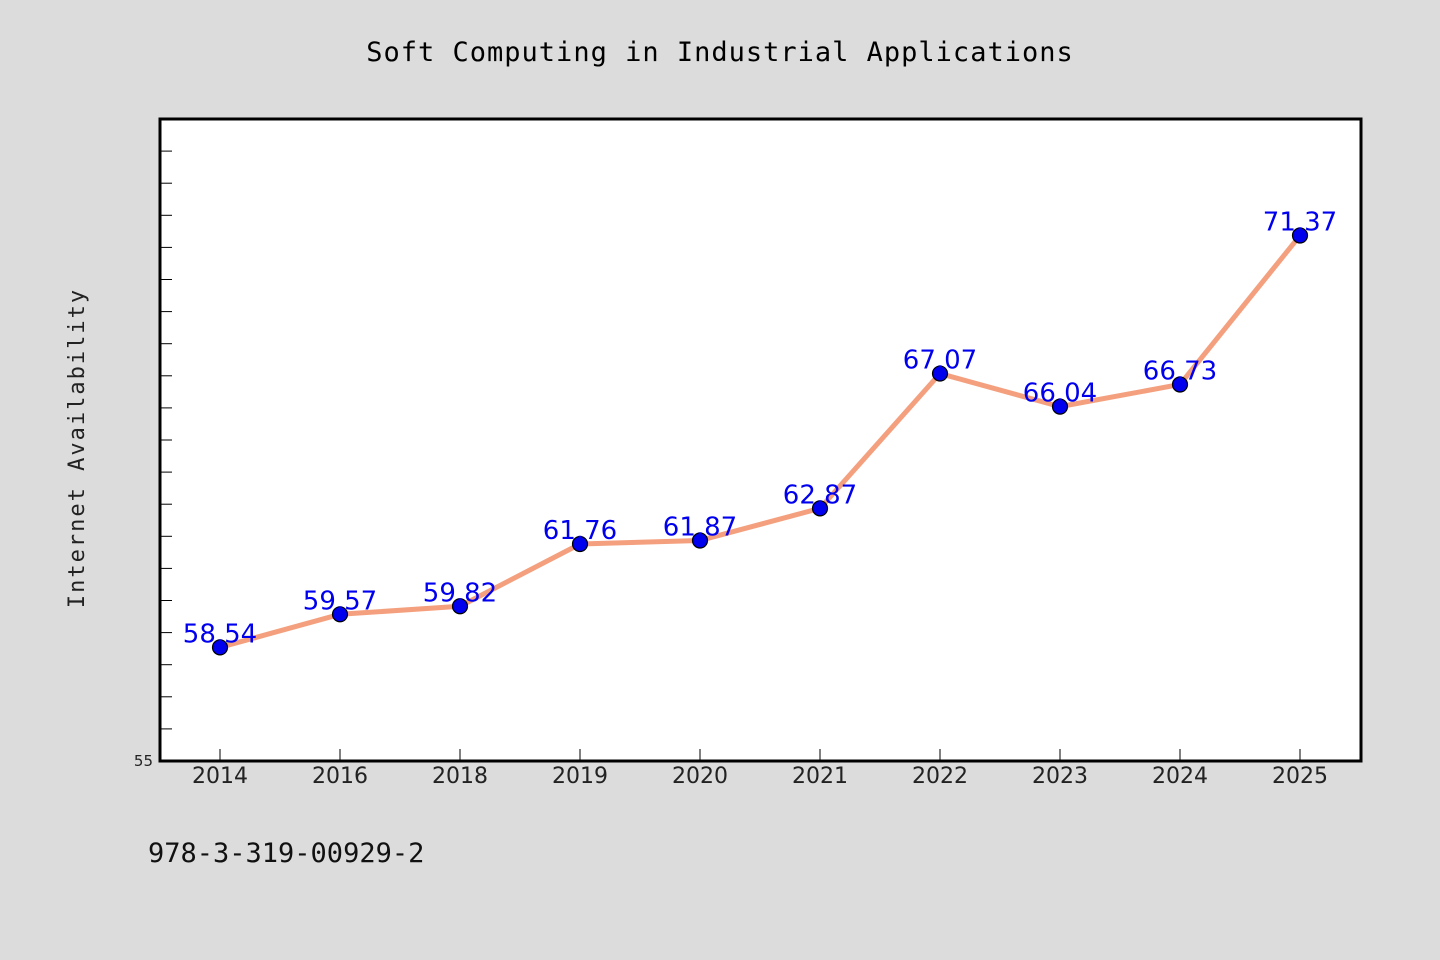  I want to click on y-axis-label: Internet Availability, so click(77, 448).